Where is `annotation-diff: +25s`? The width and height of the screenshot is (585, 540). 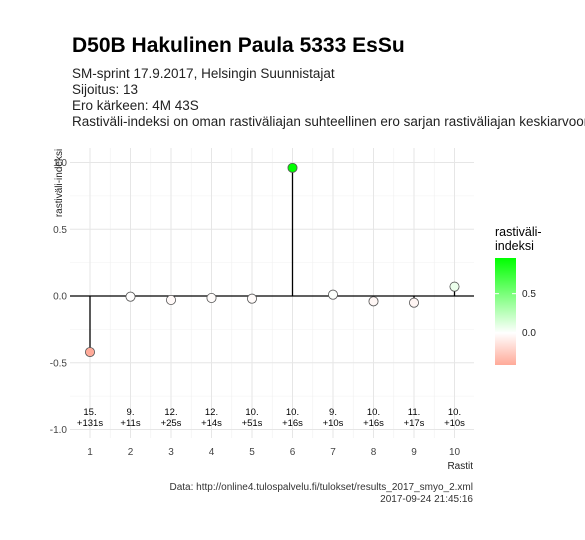 annotation-diff: +25s is located at coordinates (171, 423).